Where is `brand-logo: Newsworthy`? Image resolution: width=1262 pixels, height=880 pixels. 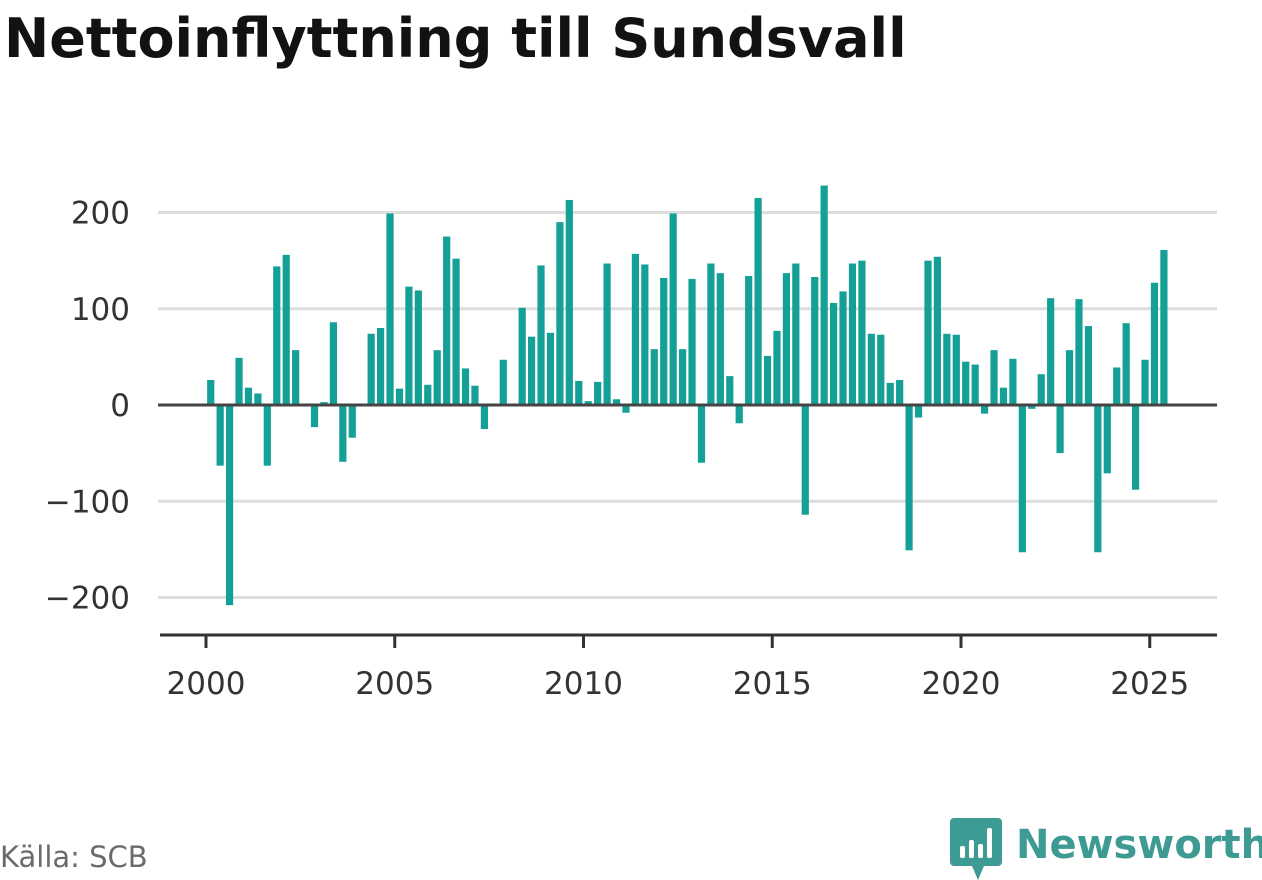
brand-logo: Newsworthy is located at coordinates (1106, 849).